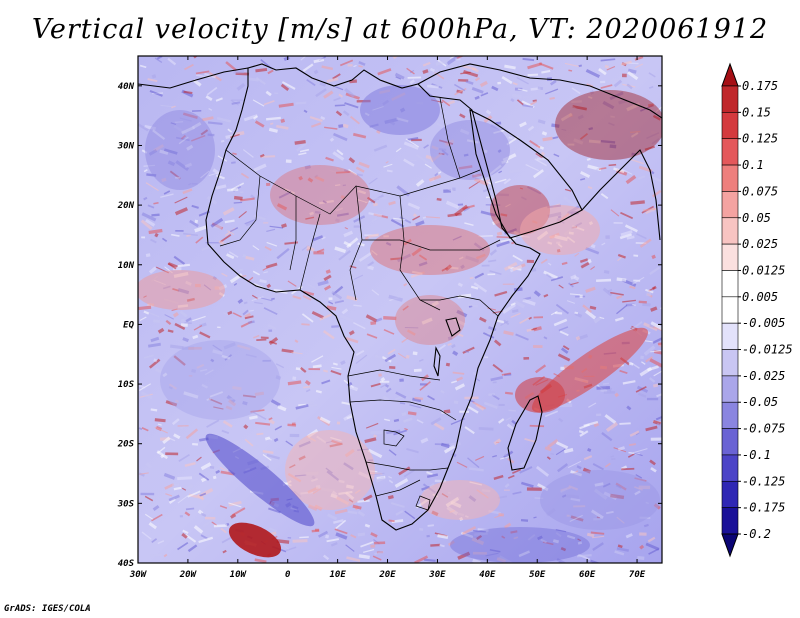 Image resolution: width=800 pixels, height=618 pixels. I want to click on colorbar-label: 0.125, so click(760, 139).